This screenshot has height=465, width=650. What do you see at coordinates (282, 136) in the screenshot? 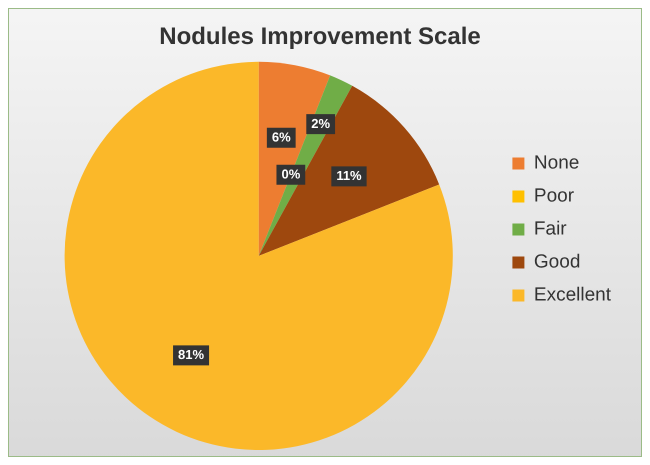
I see `data-label: 6%` at bounding box center [282, 136].